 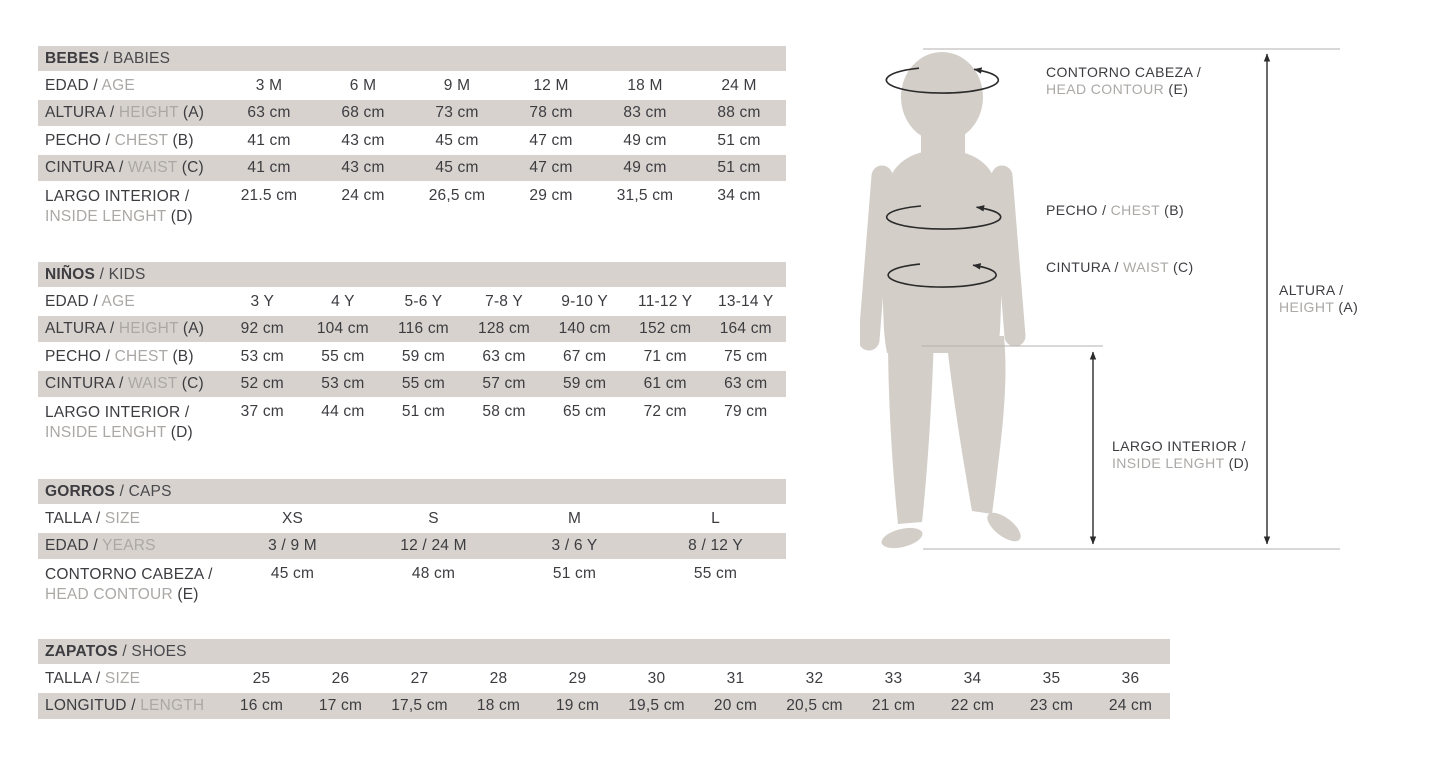 What do you see at coordinates (72, 58) in the screenshot?
I see `section-title-es: BEBES` at bounding box center [72, 58].